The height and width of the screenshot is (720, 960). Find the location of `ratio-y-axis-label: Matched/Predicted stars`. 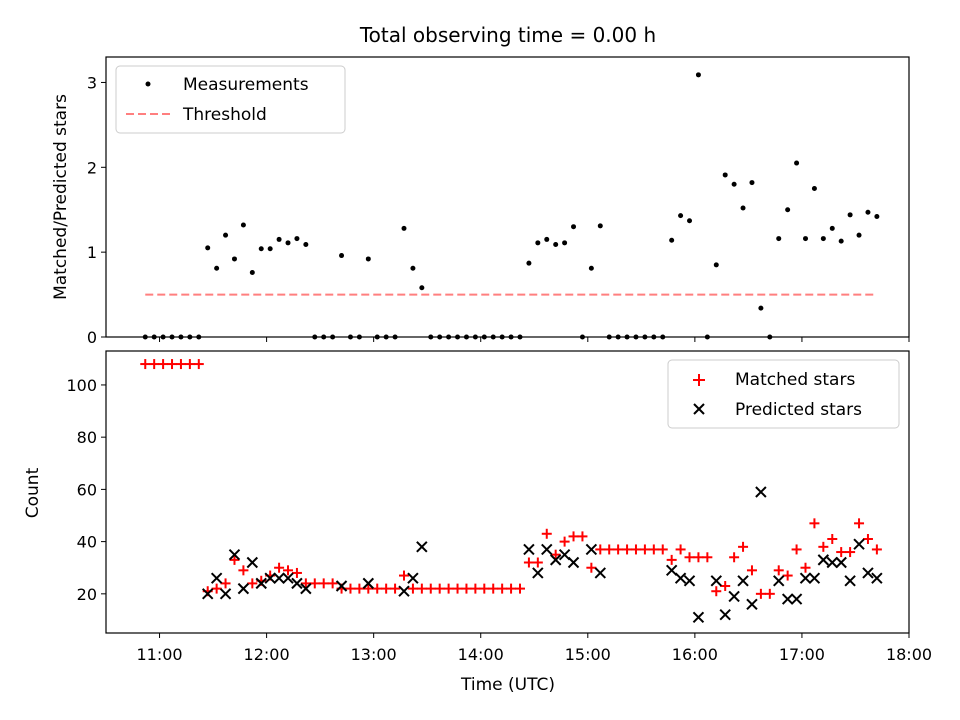

ratio-y-axis-label: Matched/Predicted stars is located at coordinates (61, 197).